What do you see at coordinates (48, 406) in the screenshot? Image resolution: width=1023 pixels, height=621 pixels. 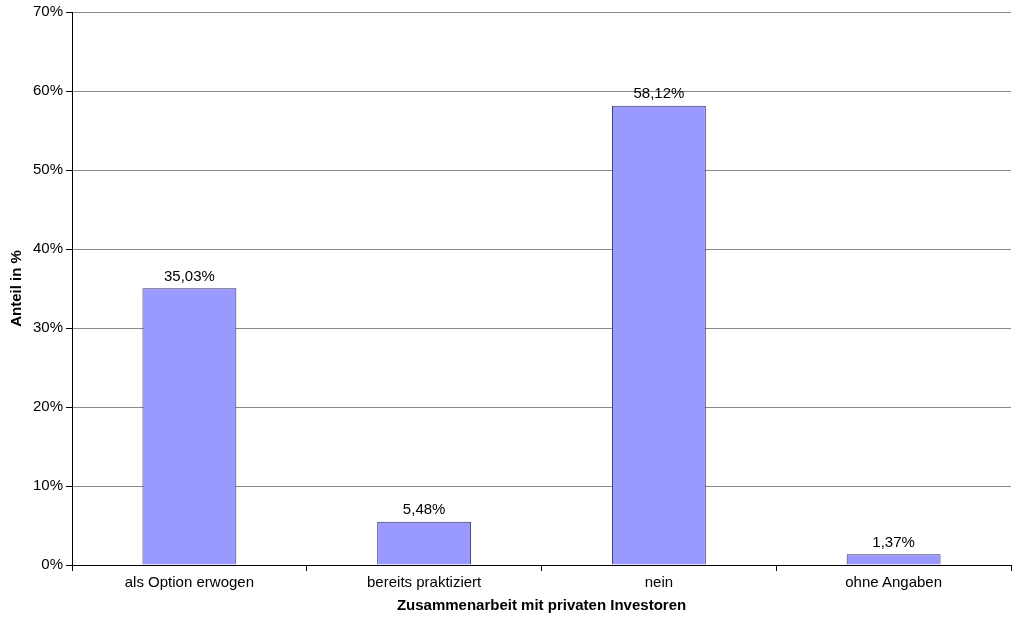 I see `y-tick-label: 20%` at bounding box center [48, 406].